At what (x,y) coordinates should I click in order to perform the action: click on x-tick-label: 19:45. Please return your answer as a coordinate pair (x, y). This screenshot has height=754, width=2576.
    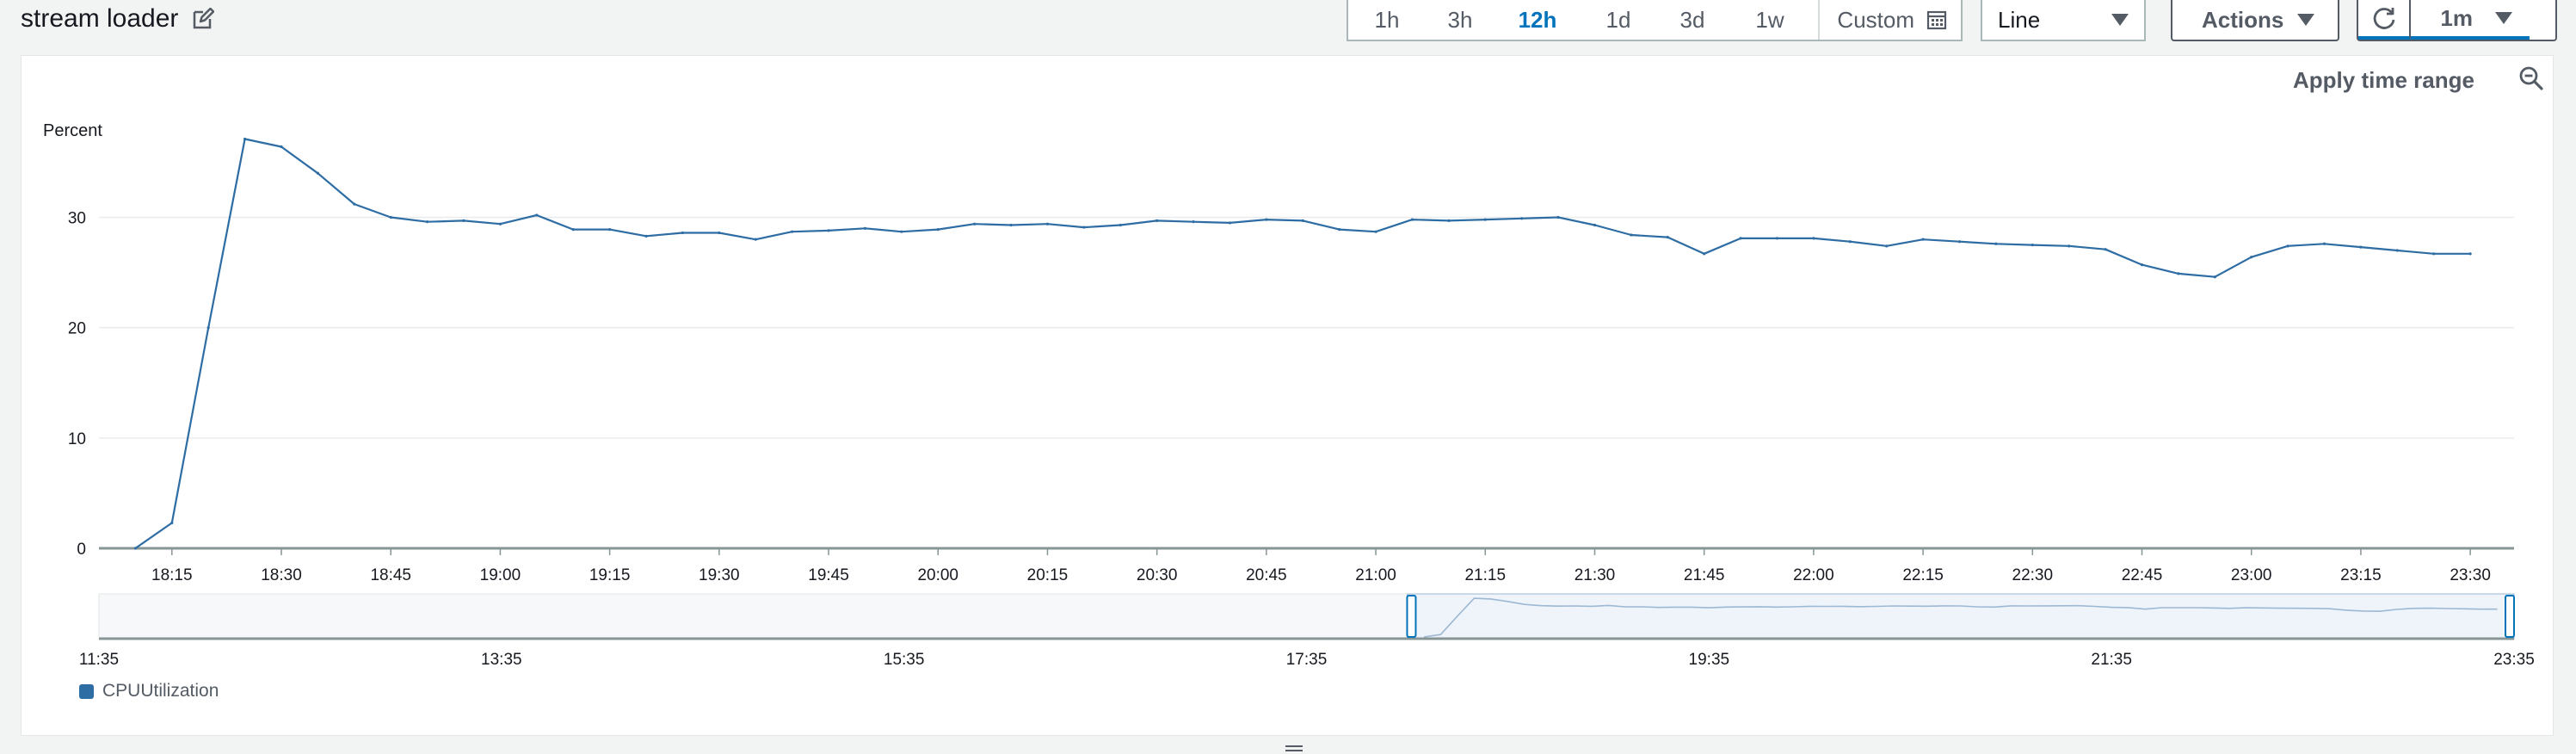
    Looking at the image, I should click on (828, 575).